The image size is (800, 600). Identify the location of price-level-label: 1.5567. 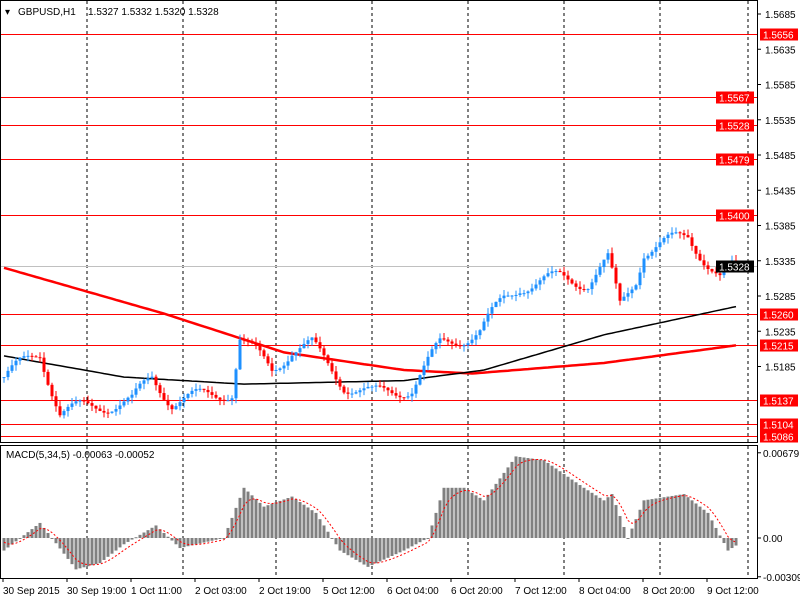
(734, 99).